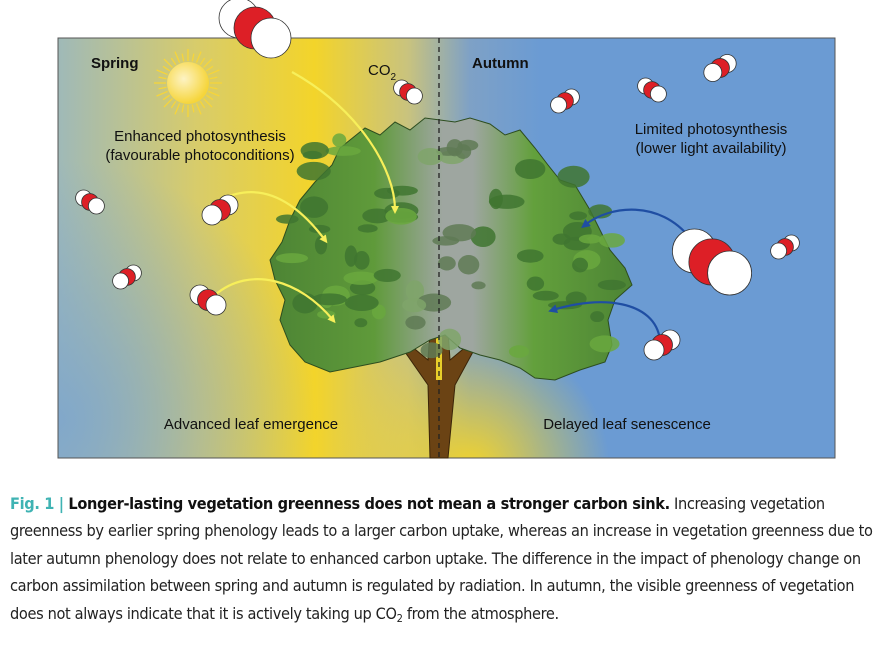 The height and width of the screenshot is (651, 892). What do you see at coordinates (200, 136) in the screenshot?
I see `label-enhanced-1: Enhanced photosynthesis` at bounding box center [200, 136].